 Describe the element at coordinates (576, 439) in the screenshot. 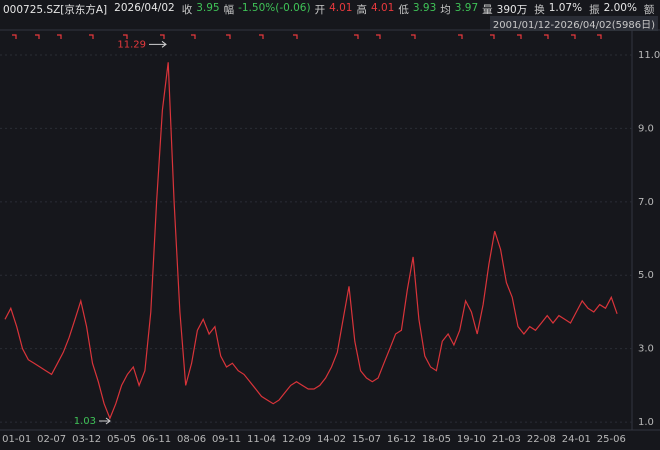

I see `x-tick-label: 24-01` at that location.